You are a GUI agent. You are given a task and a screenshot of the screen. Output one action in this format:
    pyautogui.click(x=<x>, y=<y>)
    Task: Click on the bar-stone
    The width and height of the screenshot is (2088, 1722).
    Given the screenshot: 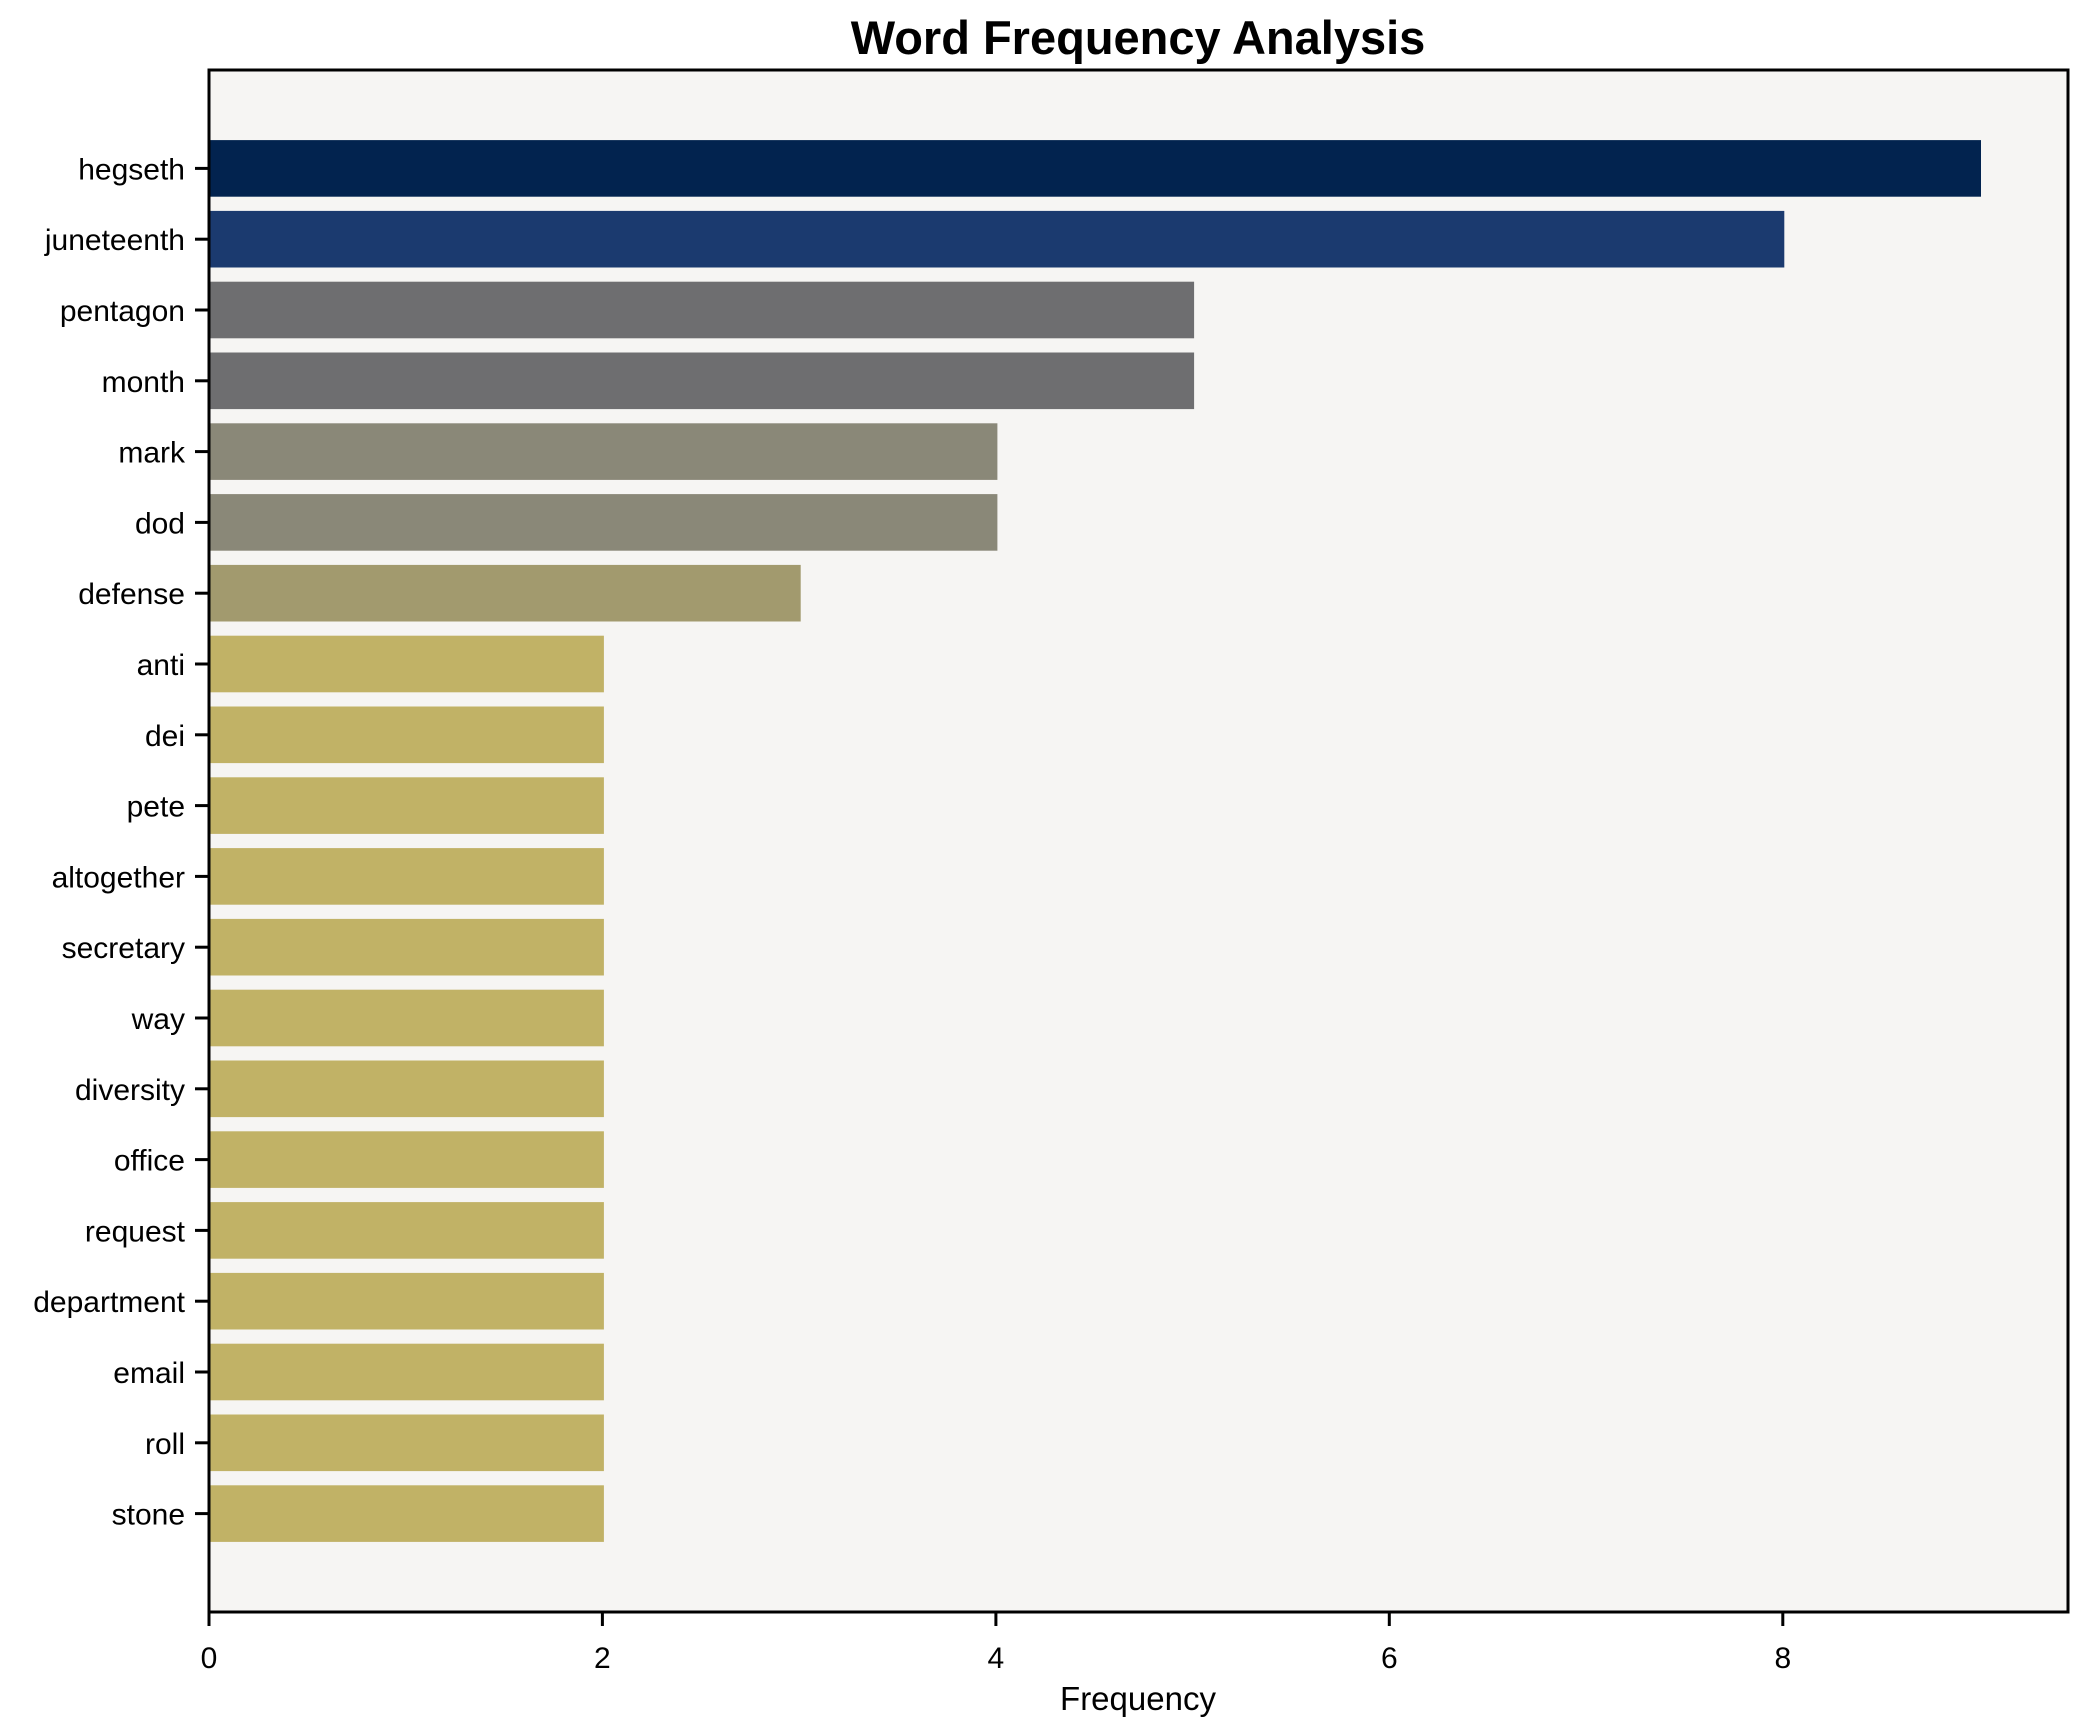 What is the action you would take?
    pyautogui.click(x=407, y=1513)
    